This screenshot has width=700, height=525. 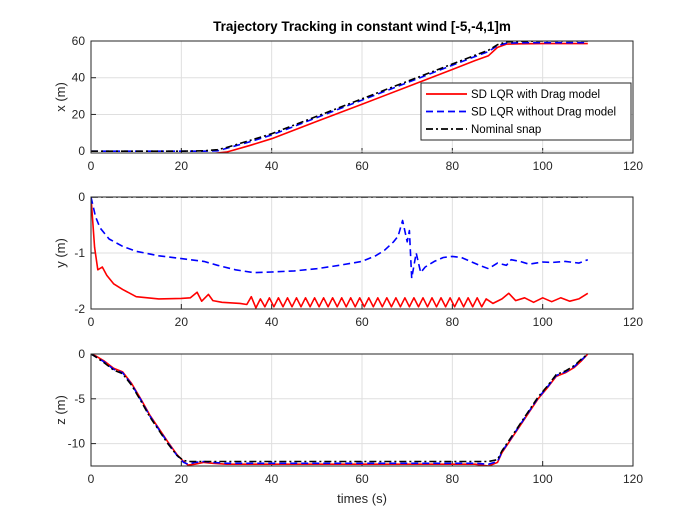 What do you see at coordinates (60, 410) in the screenshot?
I see `y-axis-label: z (m)` at bounding box center [60, 410].